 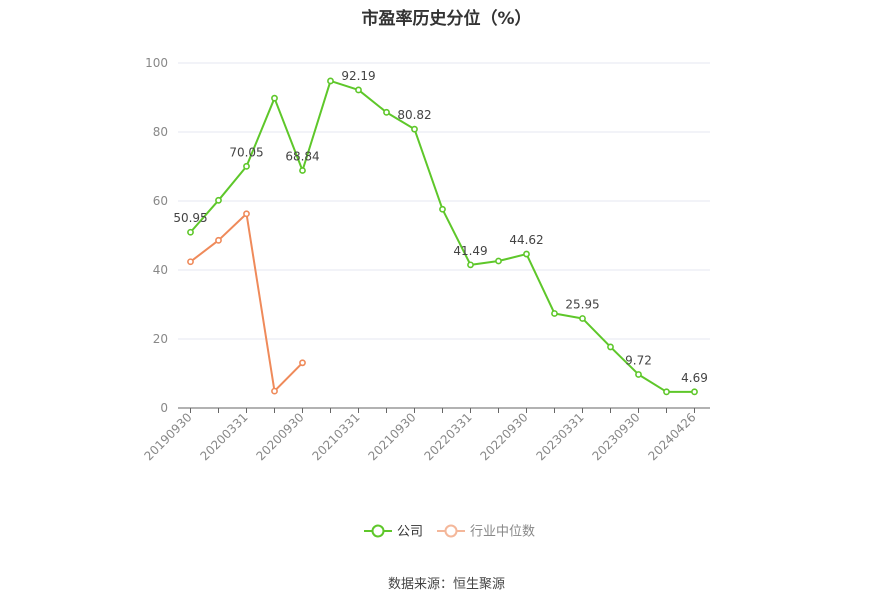 What do you see at coordinates (410, 532) in the screenshot?
I see `legend-label: 公司` at bounding box center [410, 532].